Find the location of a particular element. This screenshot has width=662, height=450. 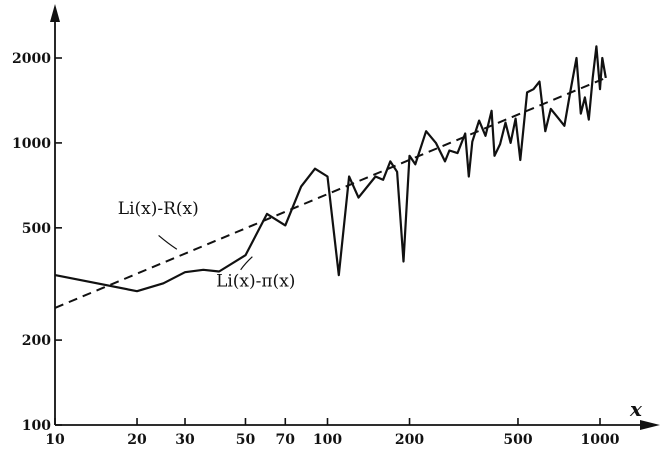

annotation-li-minus-pi: Li(x)-π(x) is located at coordinates (255, 281).